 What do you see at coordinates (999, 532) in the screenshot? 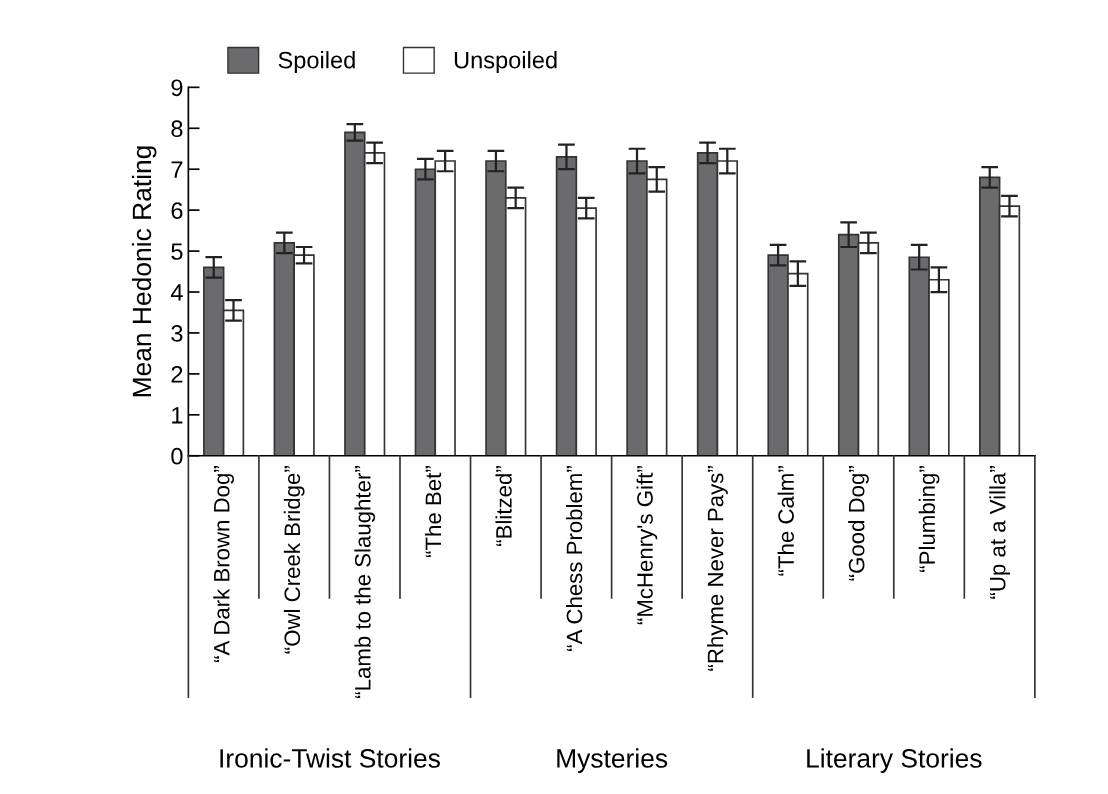
I see `x-tick-label: “Up at a Villa”` at bounding box center [999, 532].